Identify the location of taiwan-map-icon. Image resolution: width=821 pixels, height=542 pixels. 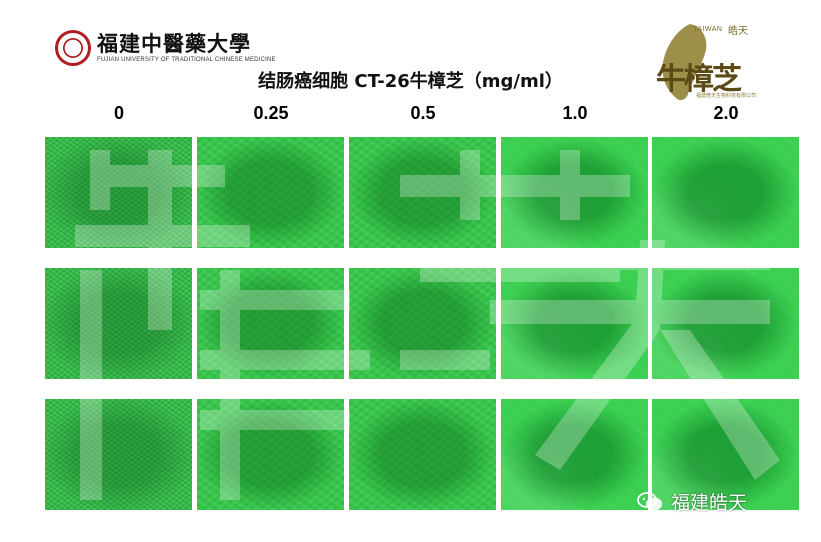
(684, 62).